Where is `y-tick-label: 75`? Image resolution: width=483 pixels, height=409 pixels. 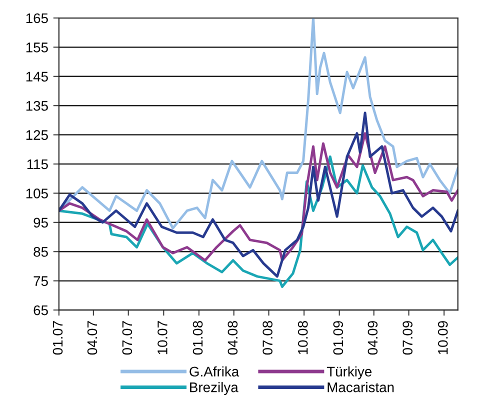 y-tick-label: 75 is located at coordinates (41, 281).